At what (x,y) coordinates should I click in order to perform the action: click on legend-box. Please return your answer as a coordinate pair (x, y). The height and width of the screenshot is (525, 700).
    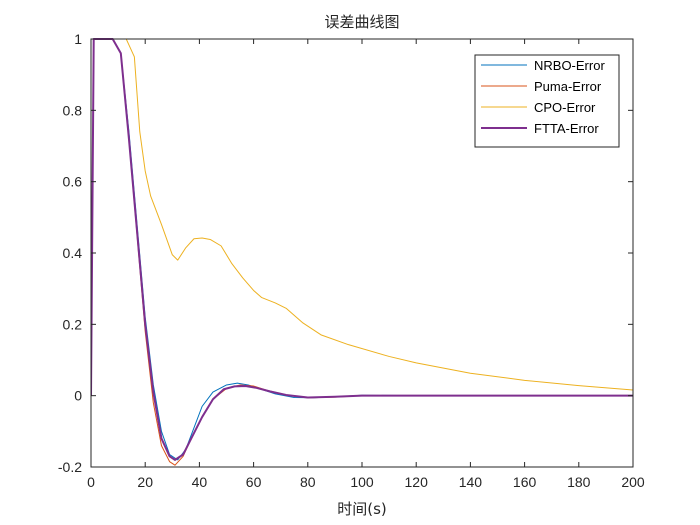
    Looking at the image, I should click on (547, 101).